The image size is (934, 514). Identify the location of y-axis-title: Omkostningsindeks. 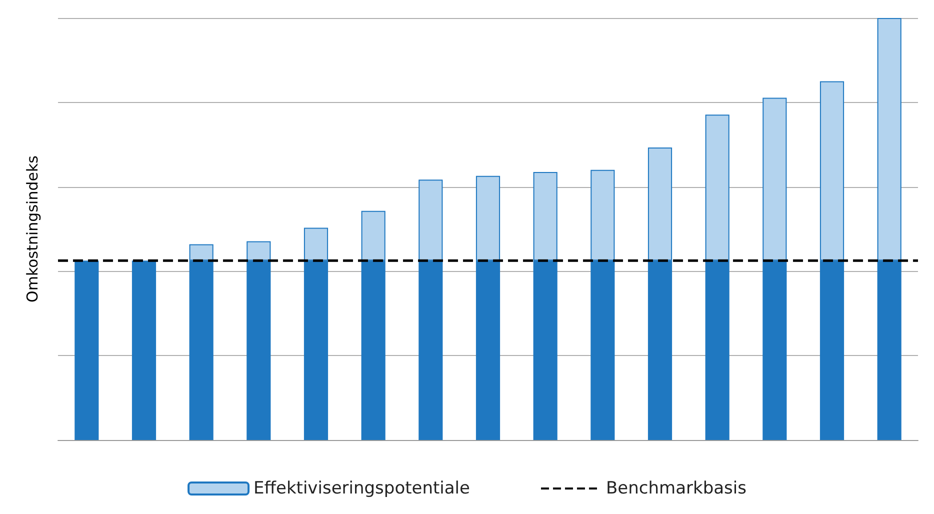
(33, 228).